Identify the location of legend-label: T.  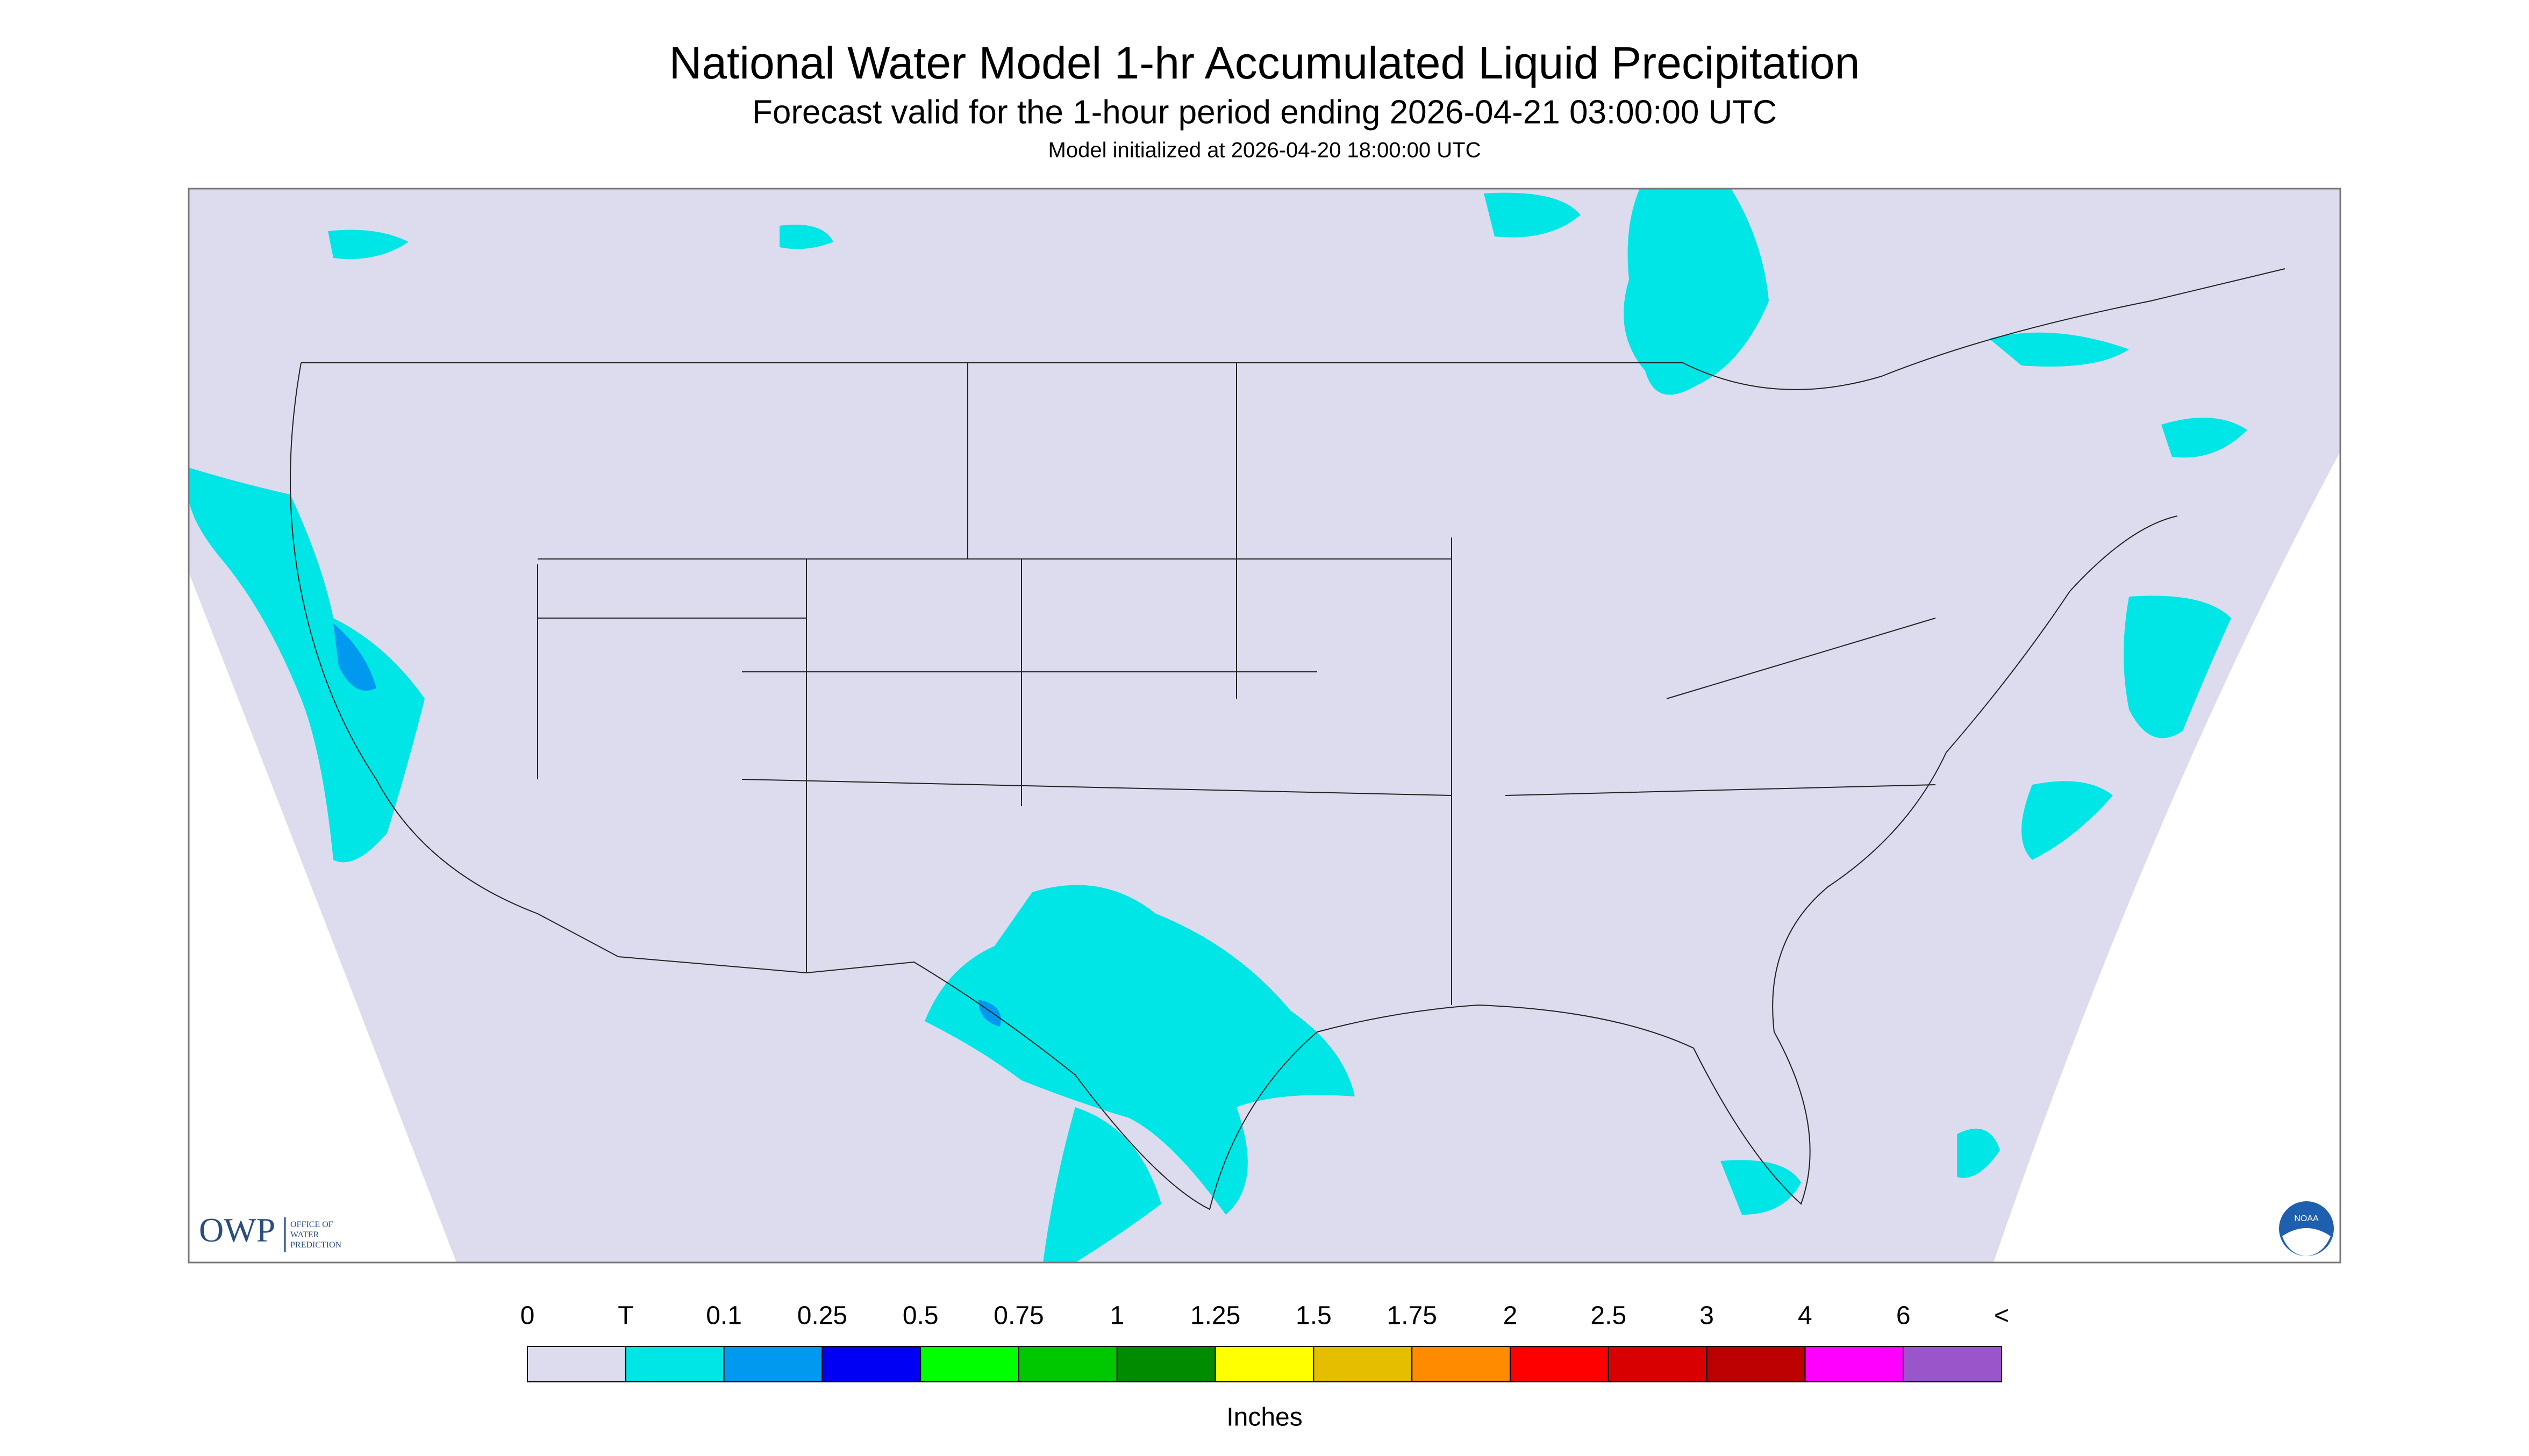
(625, 1316).